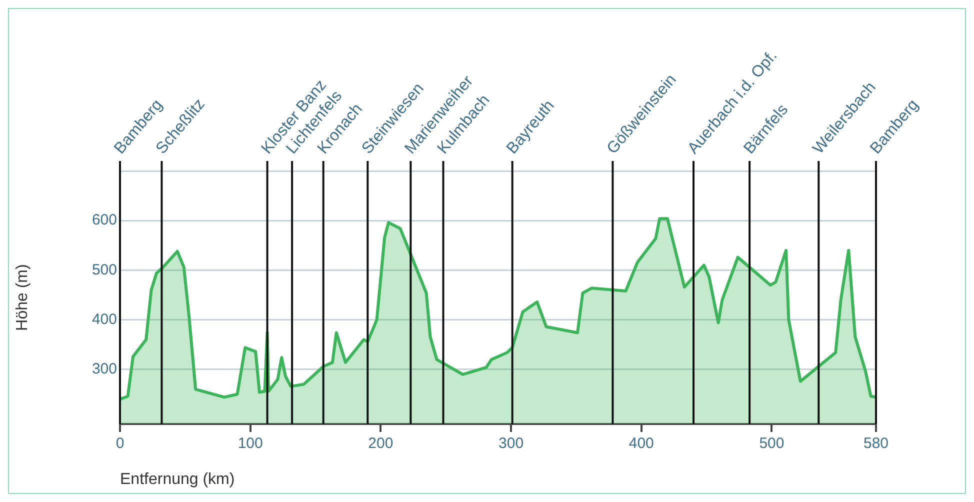  Describe the element at coordinates (104, 369) in the screenshot. I see `y-tick-label: 300` at that location.